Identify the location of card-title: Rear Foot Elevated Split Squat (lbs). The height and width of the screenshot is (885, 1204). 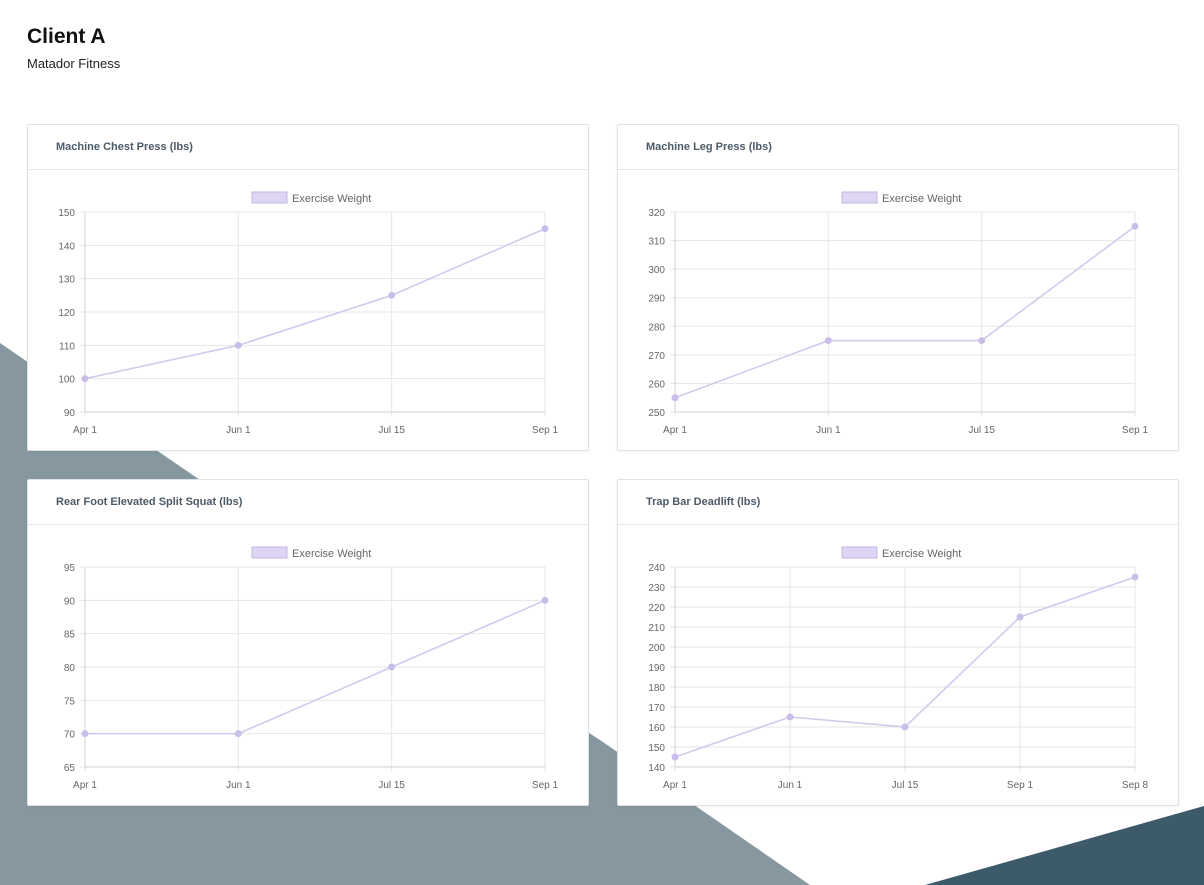
(149, 502).